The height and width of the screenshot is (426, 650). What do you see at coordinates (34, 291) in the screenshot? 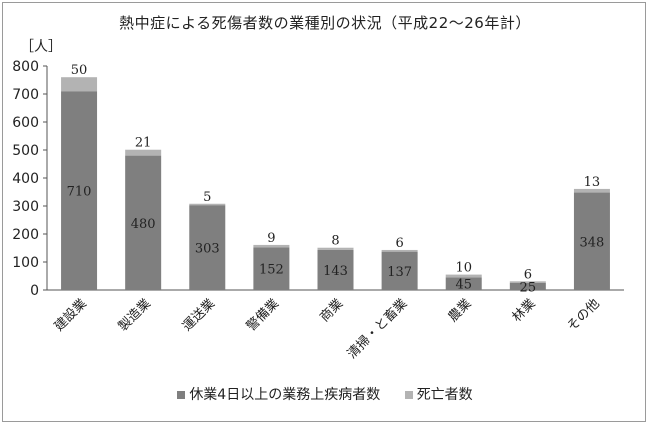
I see `y-tick-label: 0` at bounding box center [34, 291].